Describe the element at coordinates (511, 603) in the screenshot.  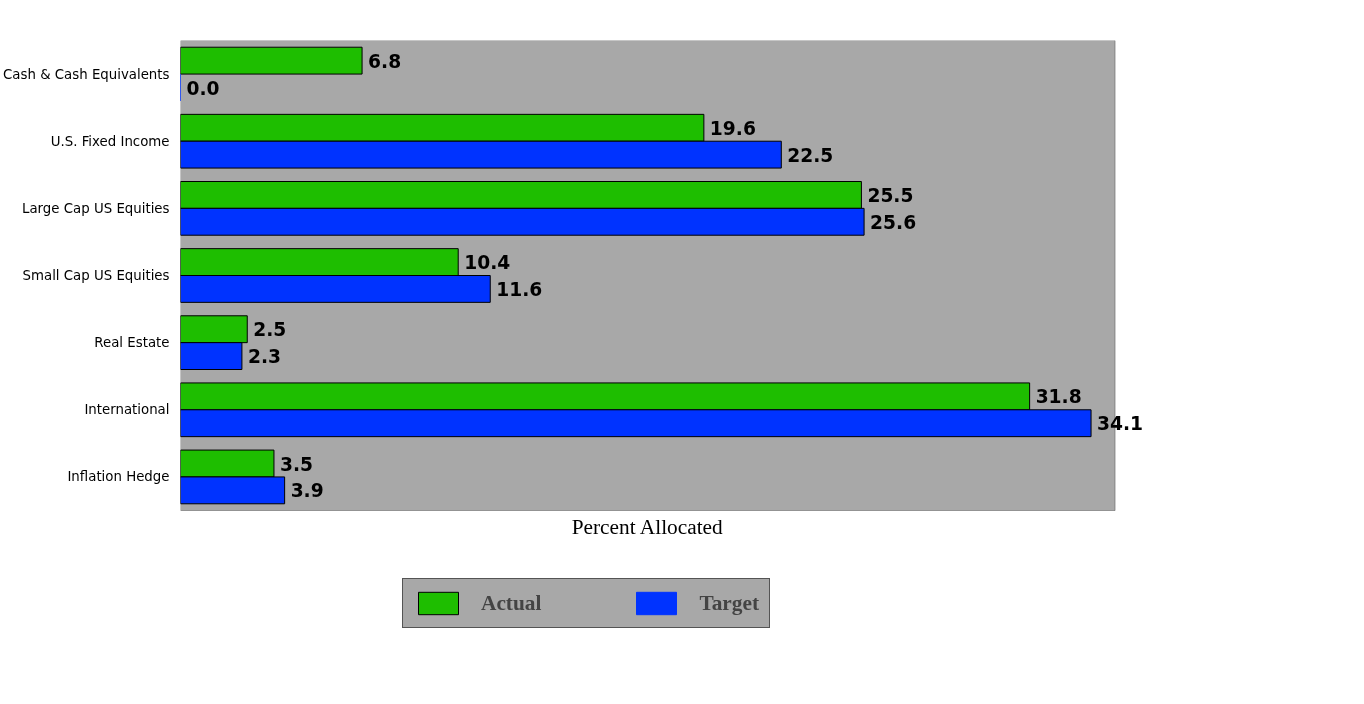
I see `legend-label: Actual` at that location.